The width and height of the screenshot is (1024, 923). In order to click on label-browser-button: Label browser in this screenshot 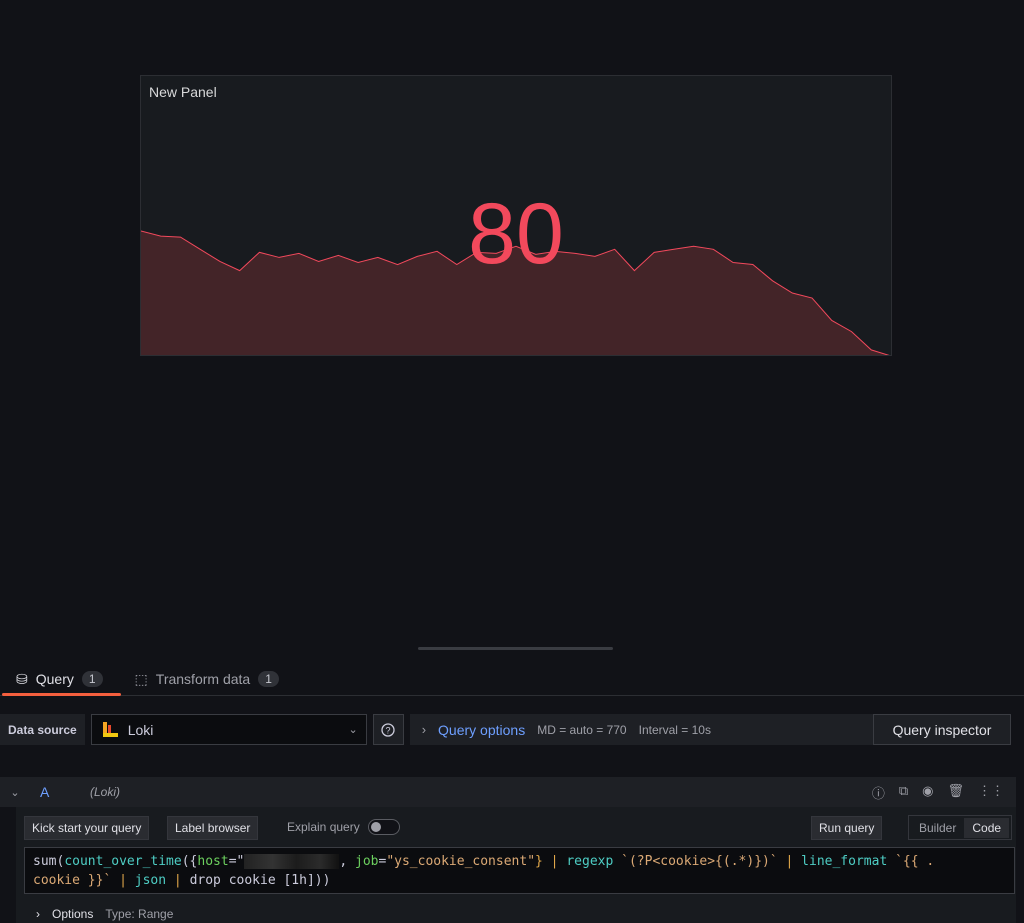, I will do `click(213, 828)`.